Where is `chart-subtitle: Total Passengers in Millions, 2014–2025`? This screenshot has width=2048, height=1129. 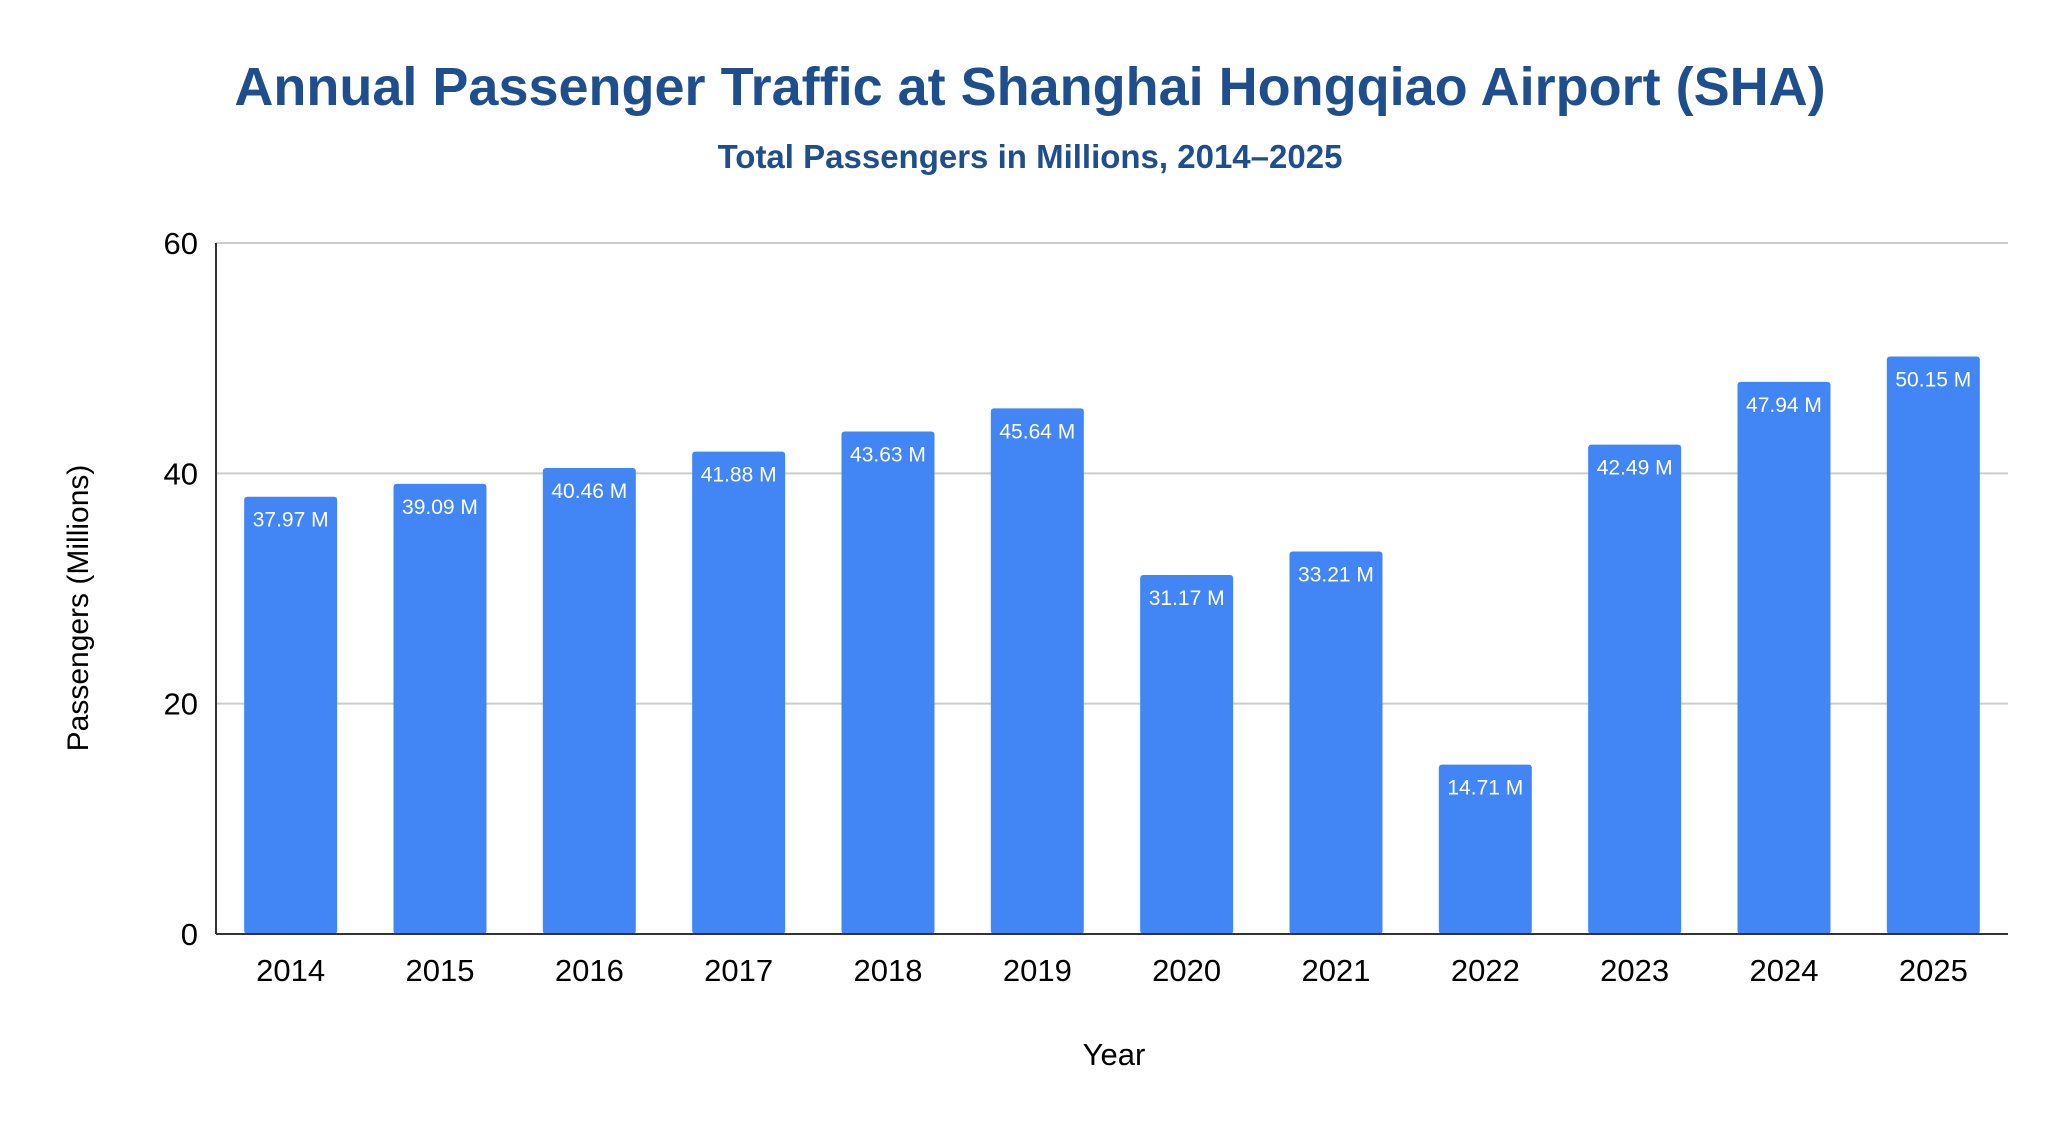 chart-subtitle: Total Passengers in Millions, 2014–2025 is located at coordinates (1030, 156).